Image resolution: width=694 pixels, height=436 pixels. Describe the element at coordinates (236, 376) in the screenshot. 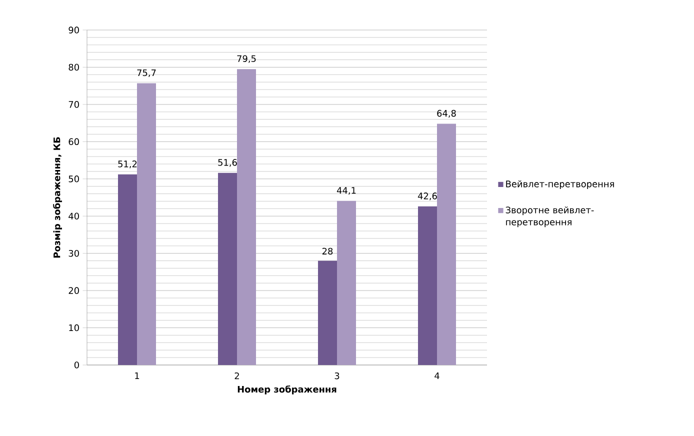

I see `x-tick-label: 2` at that location.